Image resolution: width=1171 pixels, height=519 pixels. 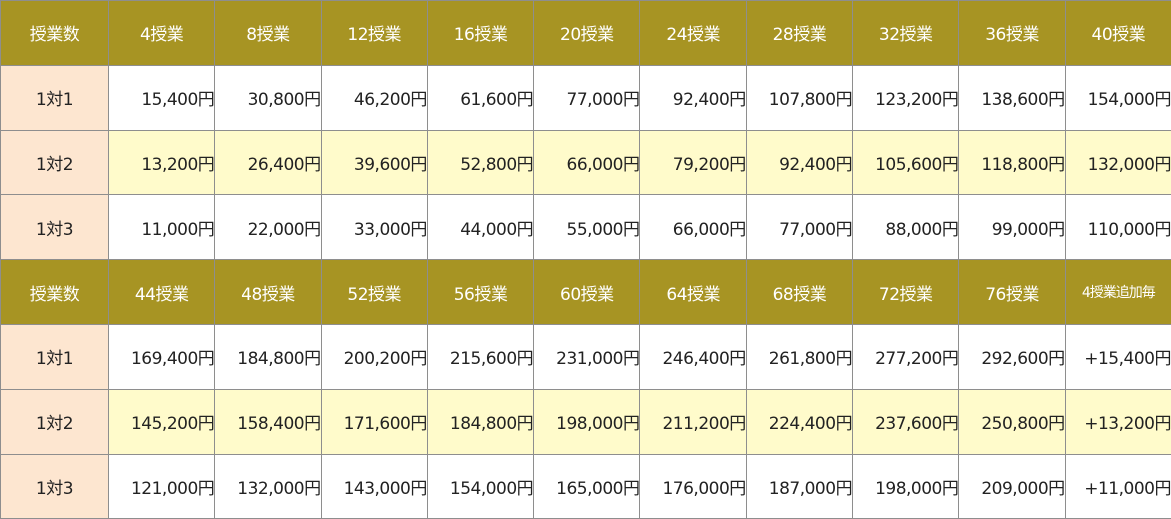 What do you see at coordinates (799, 292) in the screenshot?
I see `header-cell-lesson-option: 68授業` at bounding box center [799, 292].